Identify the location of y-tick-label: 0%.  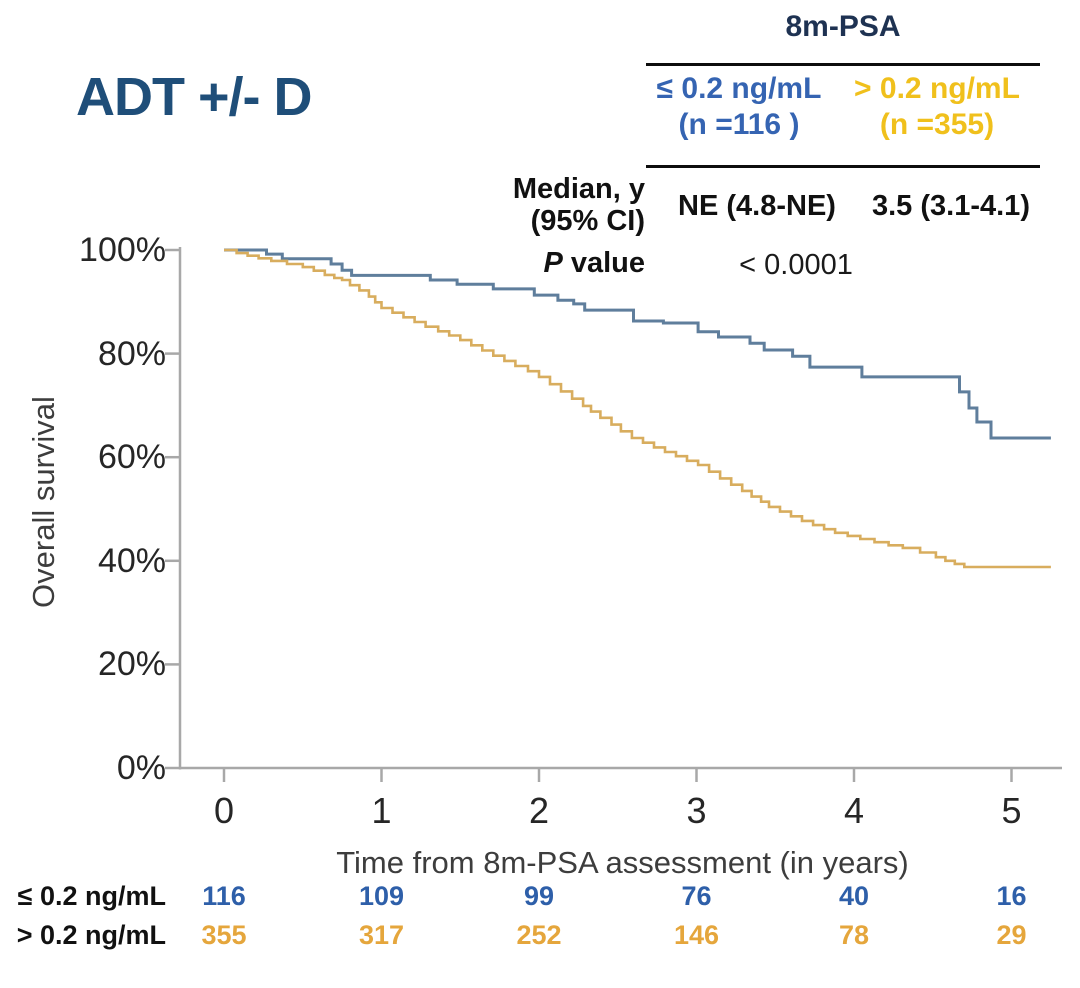
(141, 768).